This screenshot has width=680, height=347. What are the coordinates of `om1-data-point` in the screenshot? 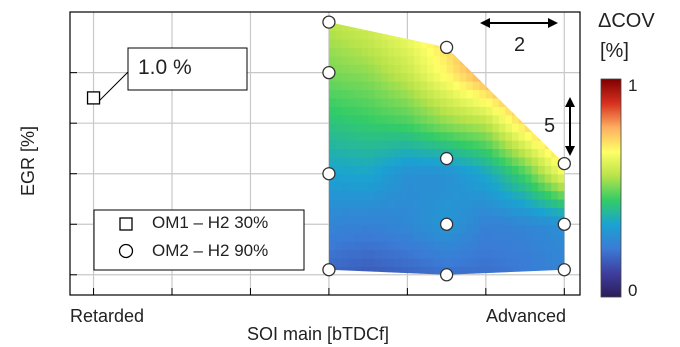 It's located at (93, 98).